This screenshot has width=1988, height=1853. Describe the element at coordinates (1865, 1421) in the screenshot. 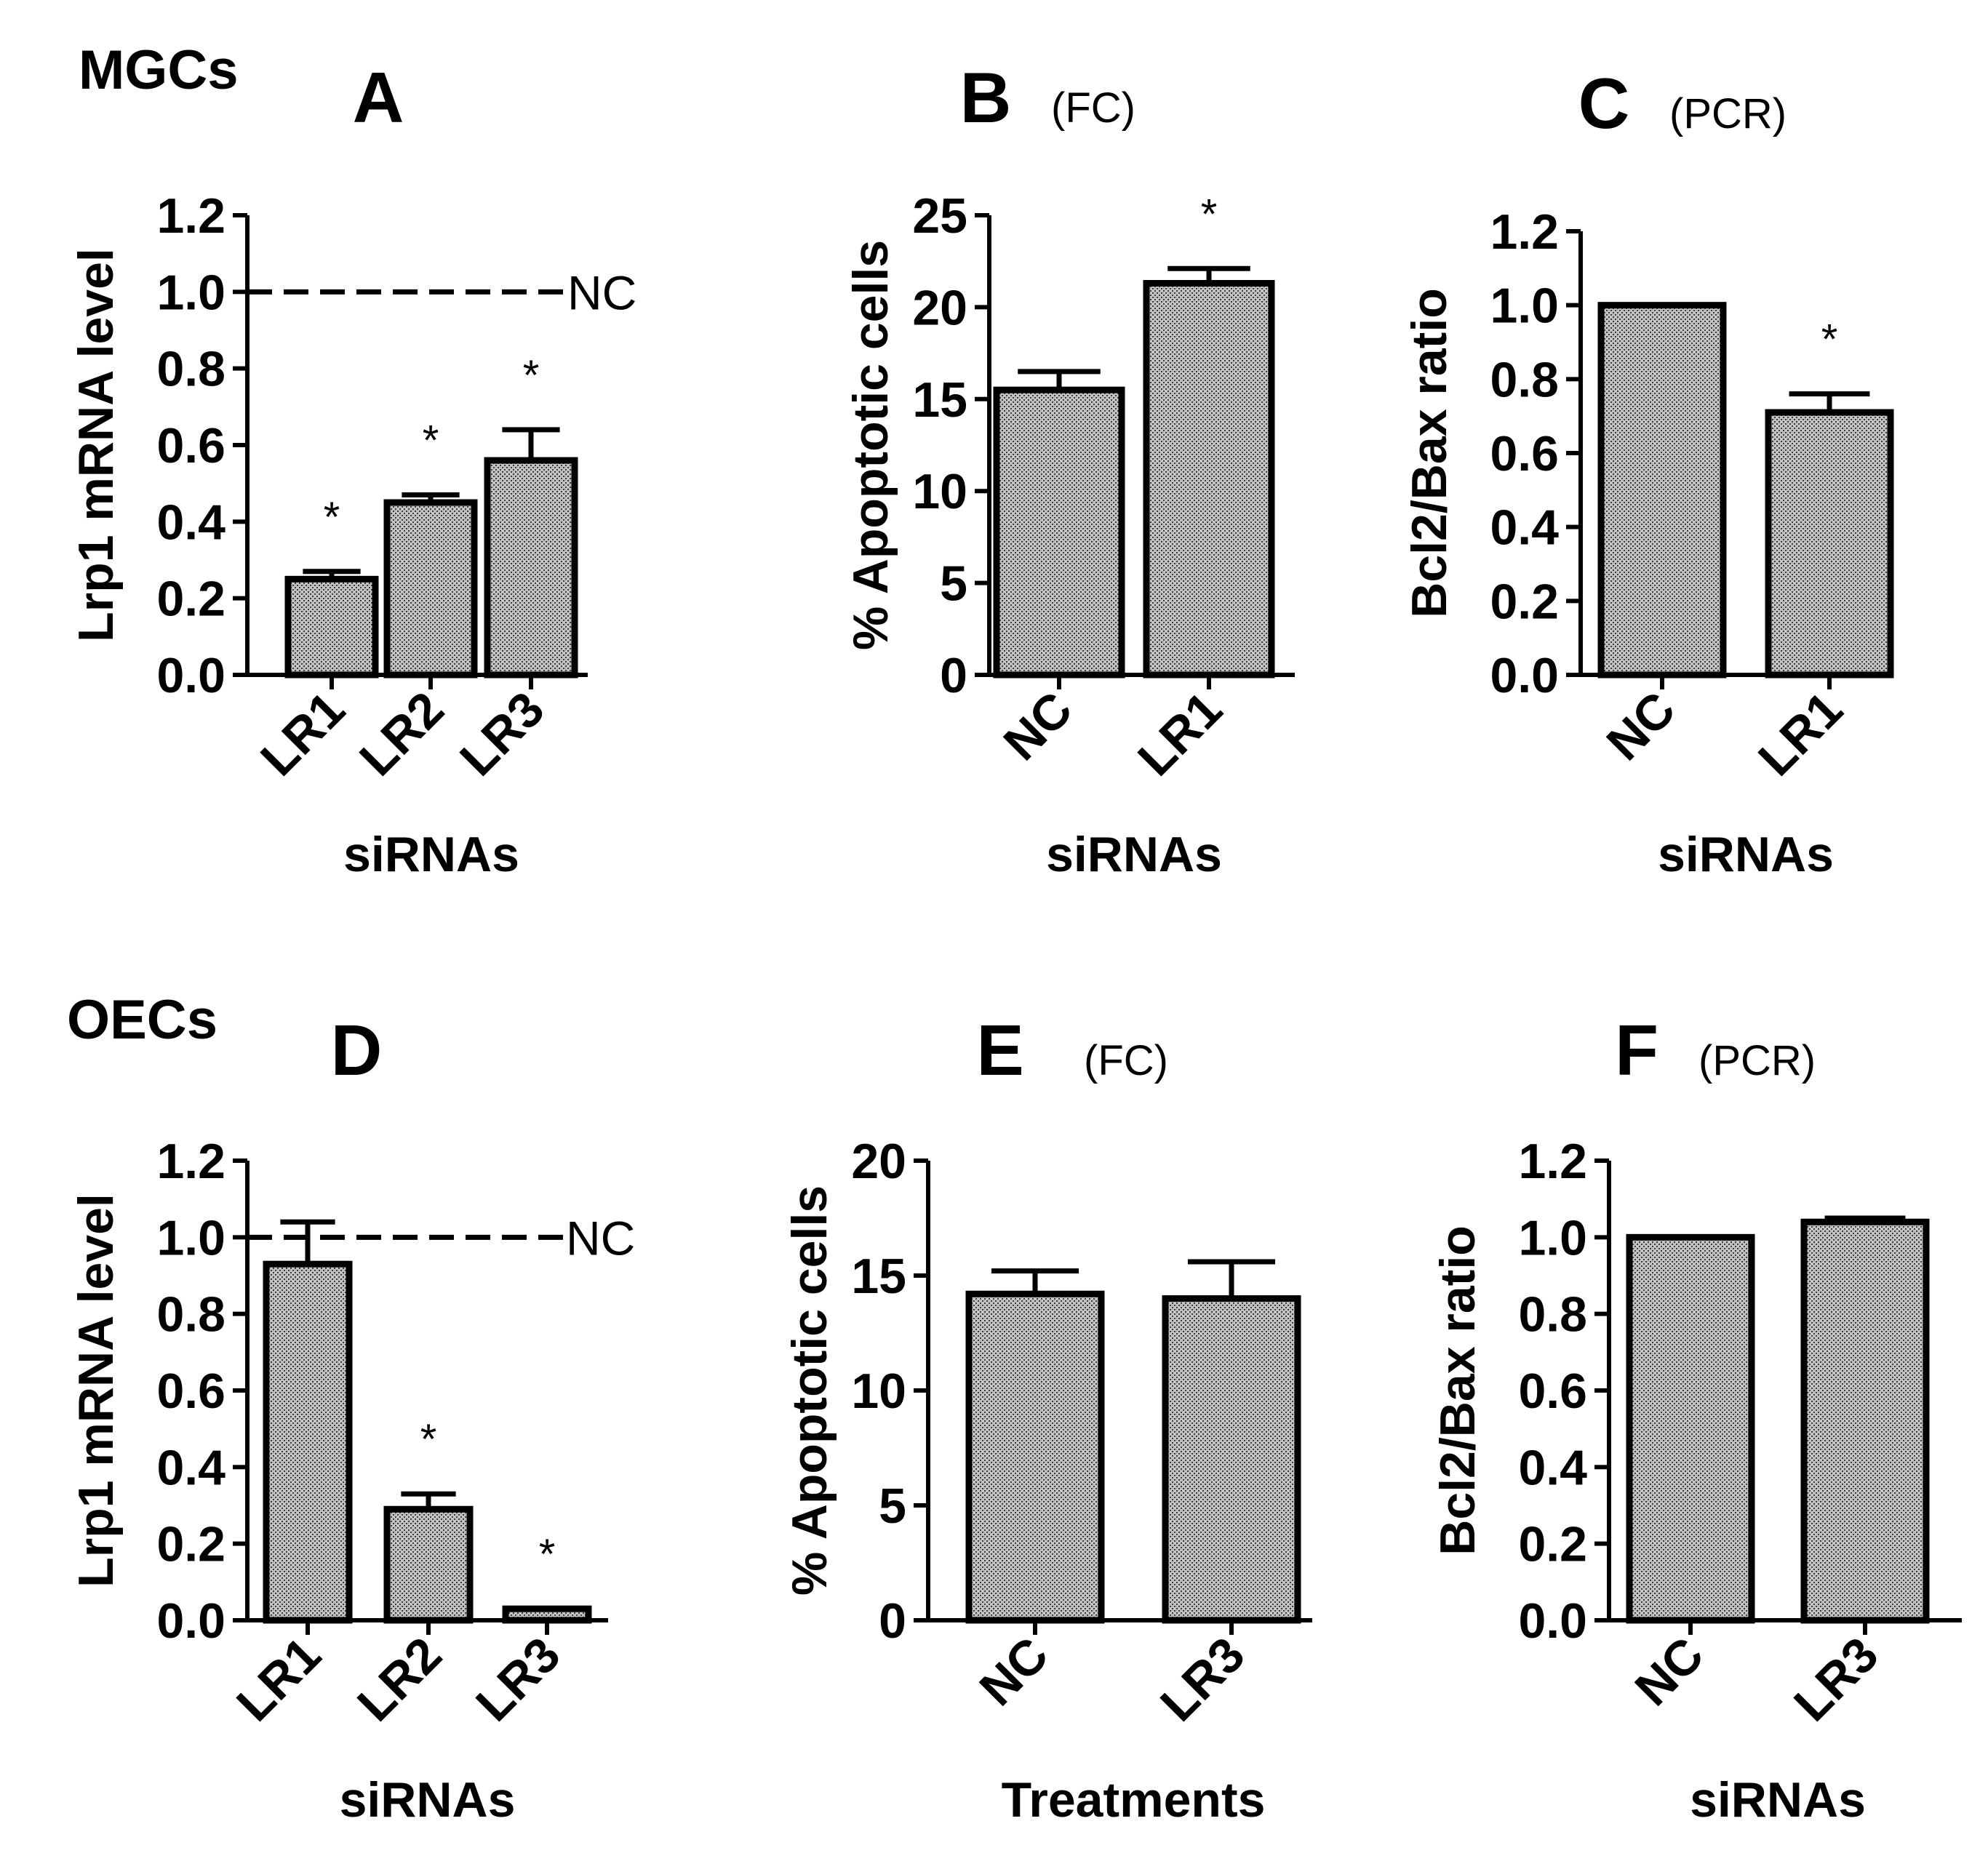

I see `bar-f-lr3` at that location.